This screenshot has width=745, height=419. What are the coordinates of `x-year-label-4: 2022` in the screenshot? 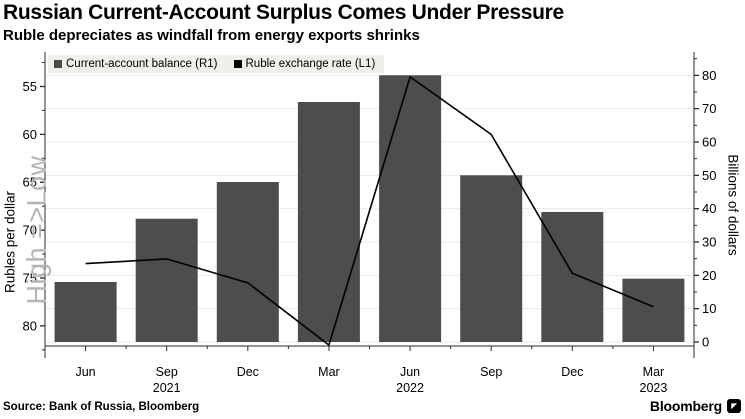 It's located at (410, 388).